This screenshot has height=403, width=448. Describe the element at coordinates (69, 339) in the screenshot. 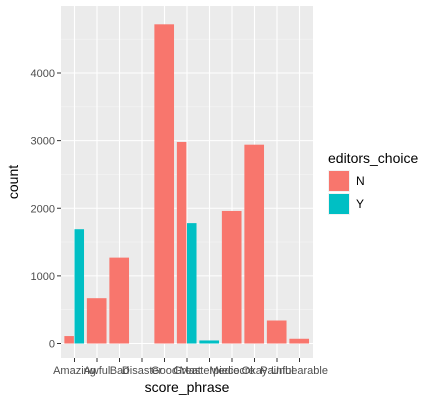

I see `bar-amazing-n` at that location.